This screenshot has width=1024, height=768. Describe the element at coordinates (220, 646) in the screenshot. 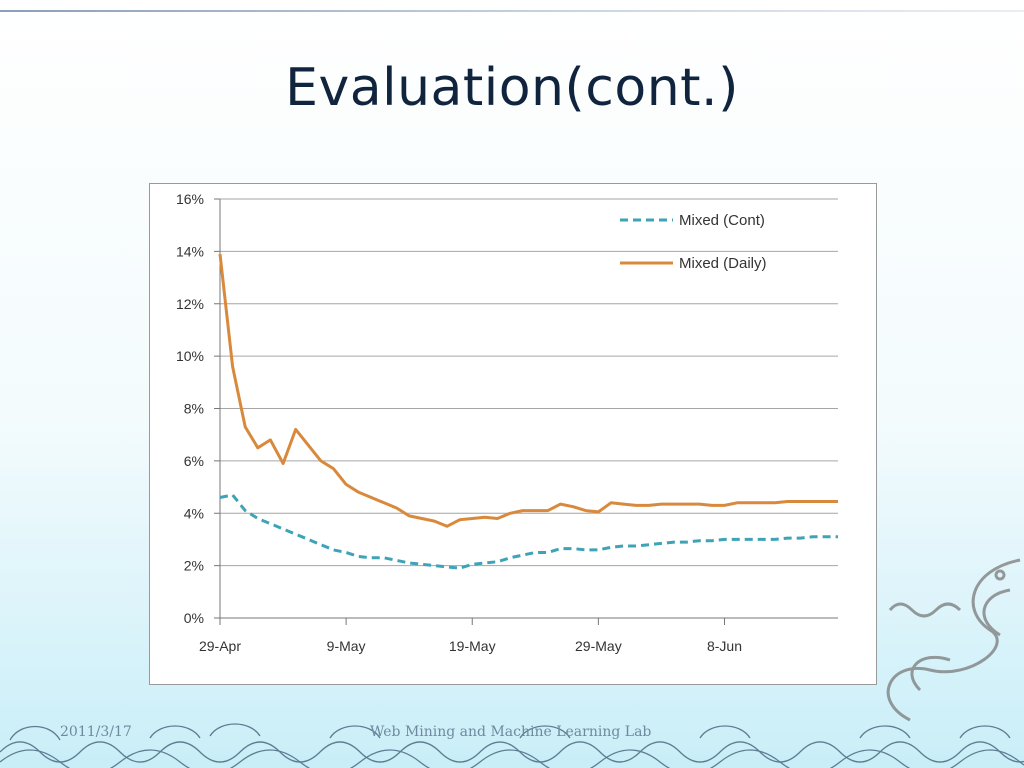

I see `x-tick-label: 29-Apr` at that location.